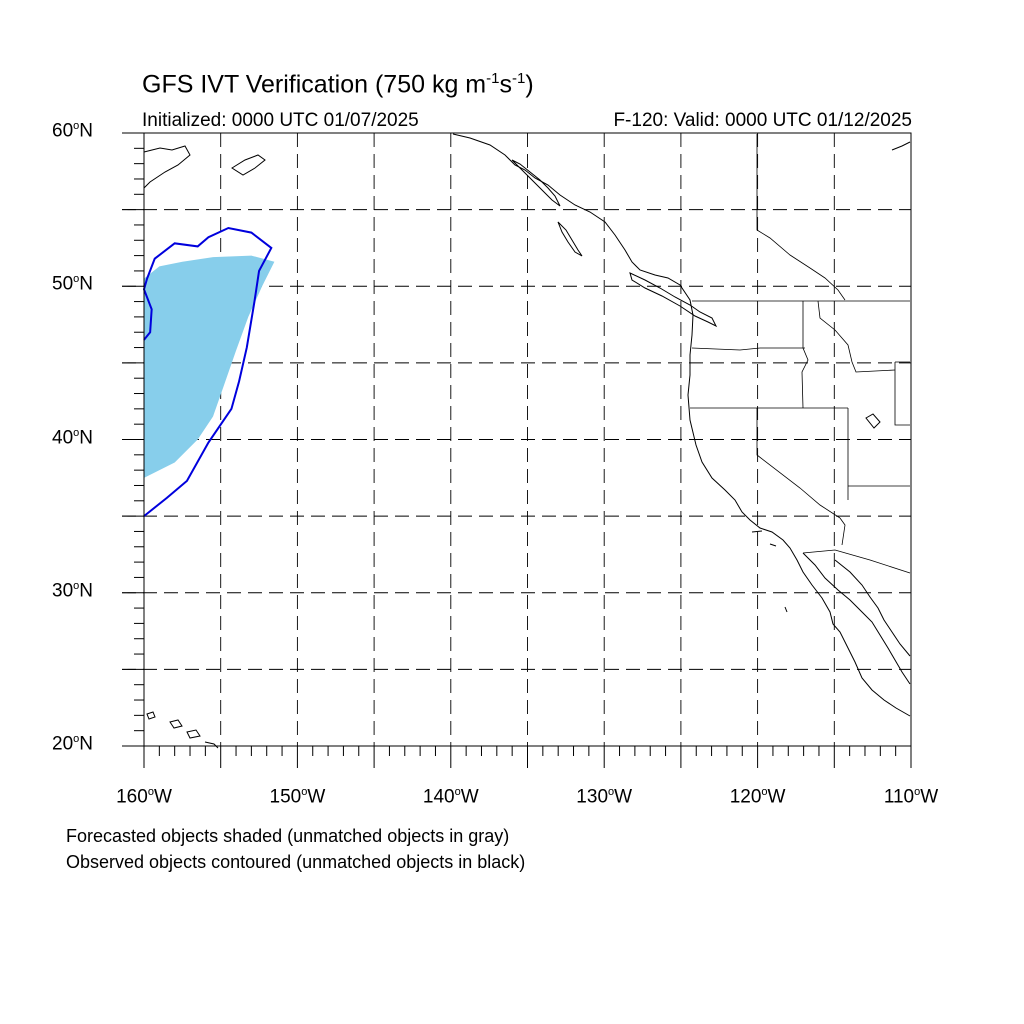 This screenshot has width=1024, height=1024. What do you see at coordinates (450, 797) in the screenshot?
I see `lon-label-140w: 140oW` at bounding box center [450, 797].